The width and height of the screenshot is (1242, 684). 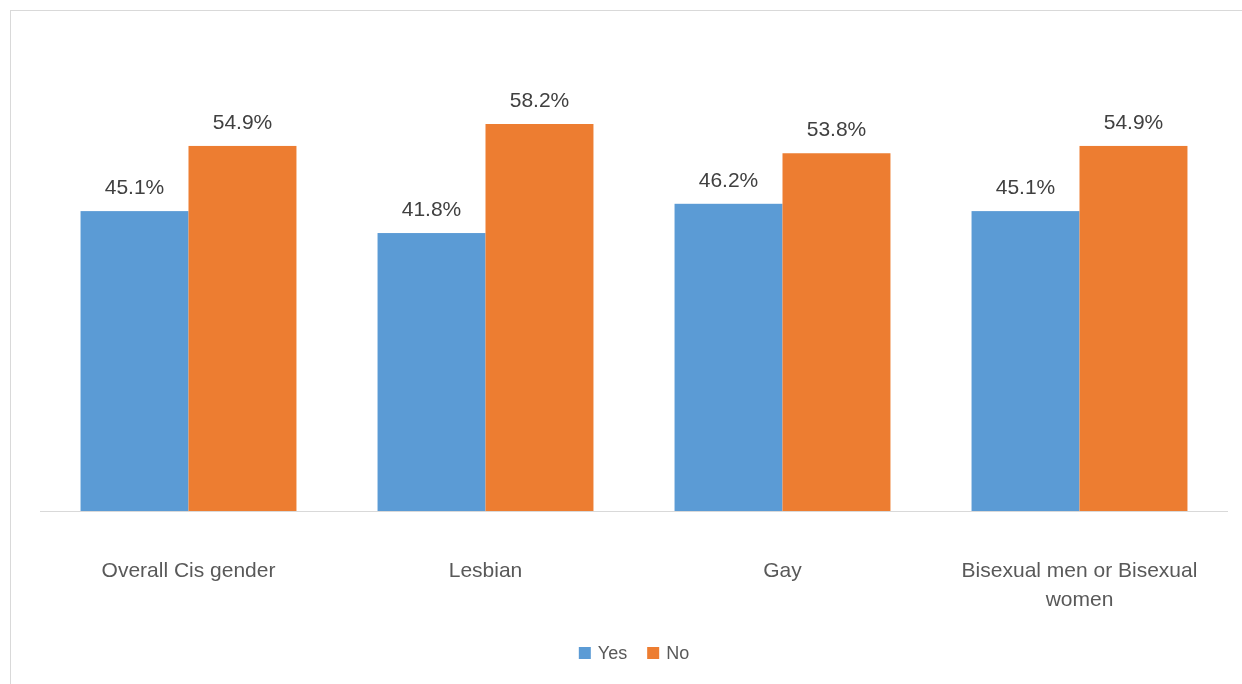 What do you see at coordinates (188, 569) in the screenshot?
I see `x-tick-label: Overall Cis gender` at bounding box center [188, 569].